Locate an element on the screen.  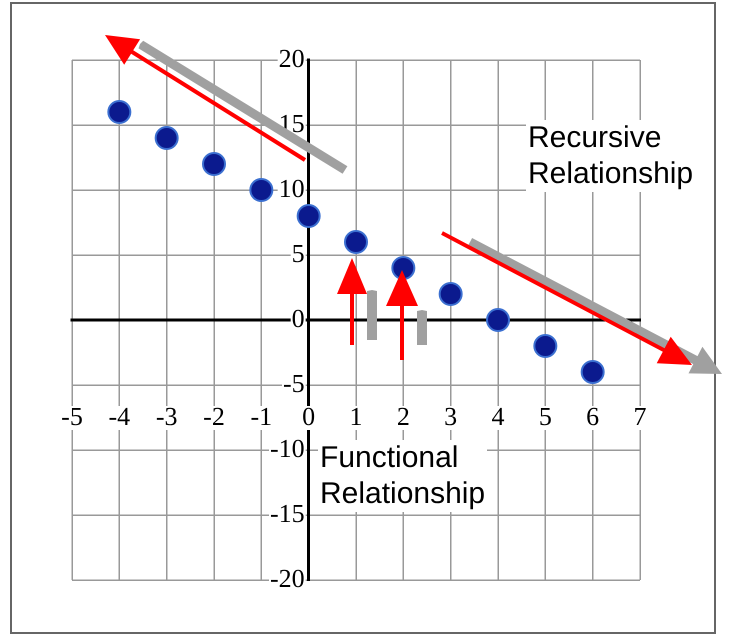
y-tick-label: 5 is located at coordinates (298, 253).